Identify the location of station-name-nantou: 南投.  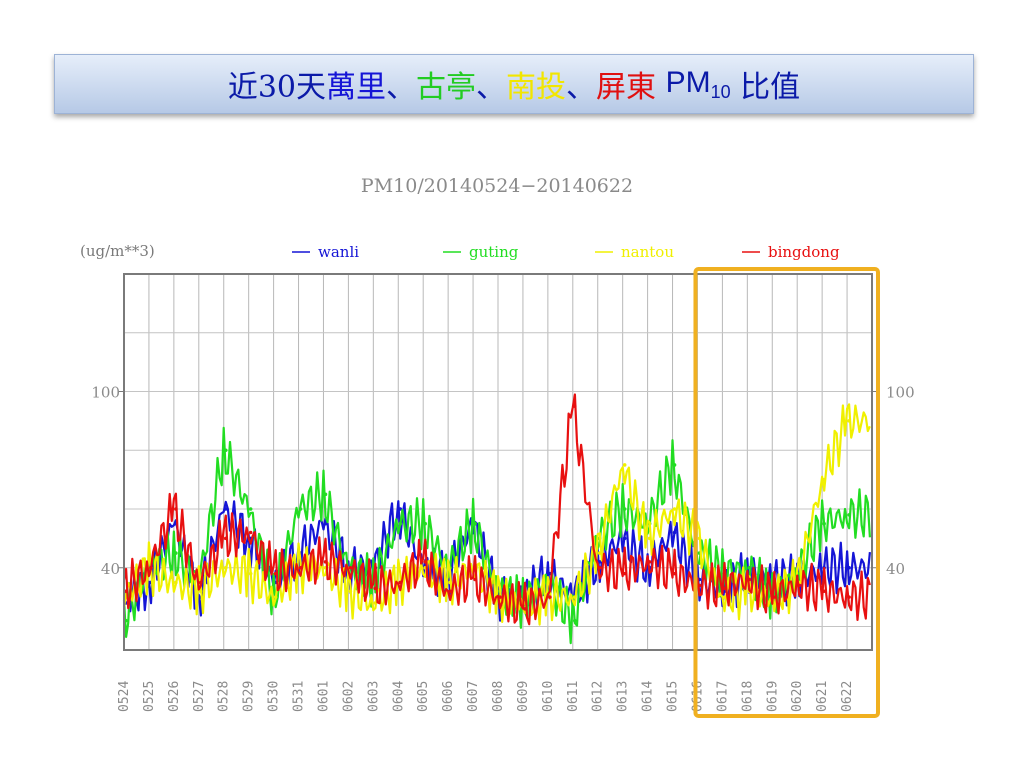
(536, 87).